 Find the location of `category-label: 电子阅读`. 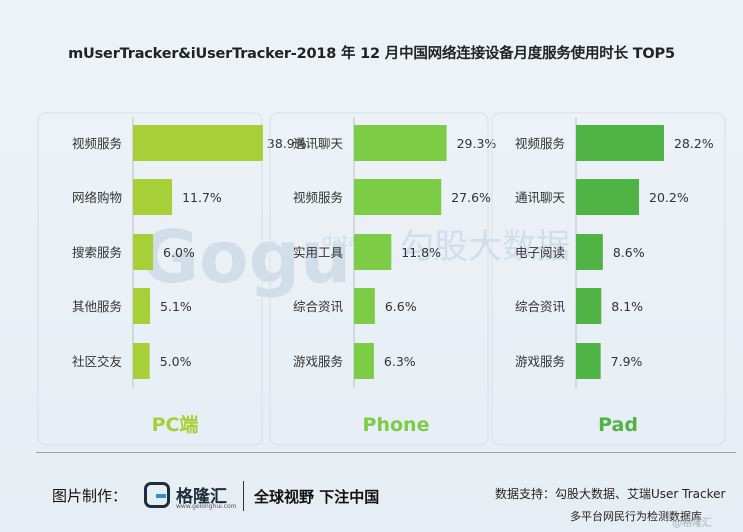

category-label: 电子阅读 is located at coordinates (540, 252).